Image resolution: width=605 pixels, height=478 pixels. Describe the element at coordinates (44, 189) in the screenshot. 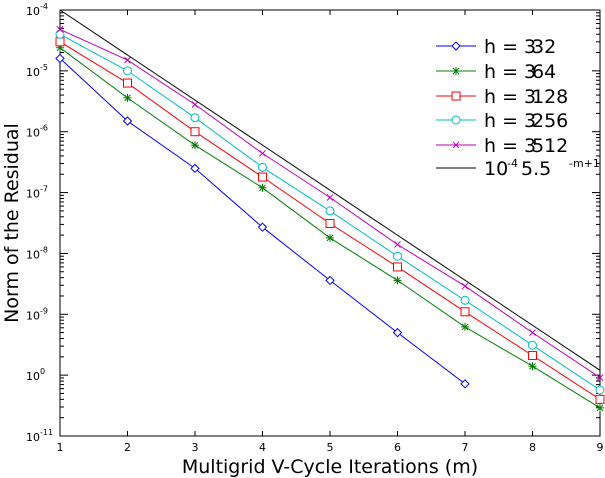

I see `y-tick-exp: -7` at that location.